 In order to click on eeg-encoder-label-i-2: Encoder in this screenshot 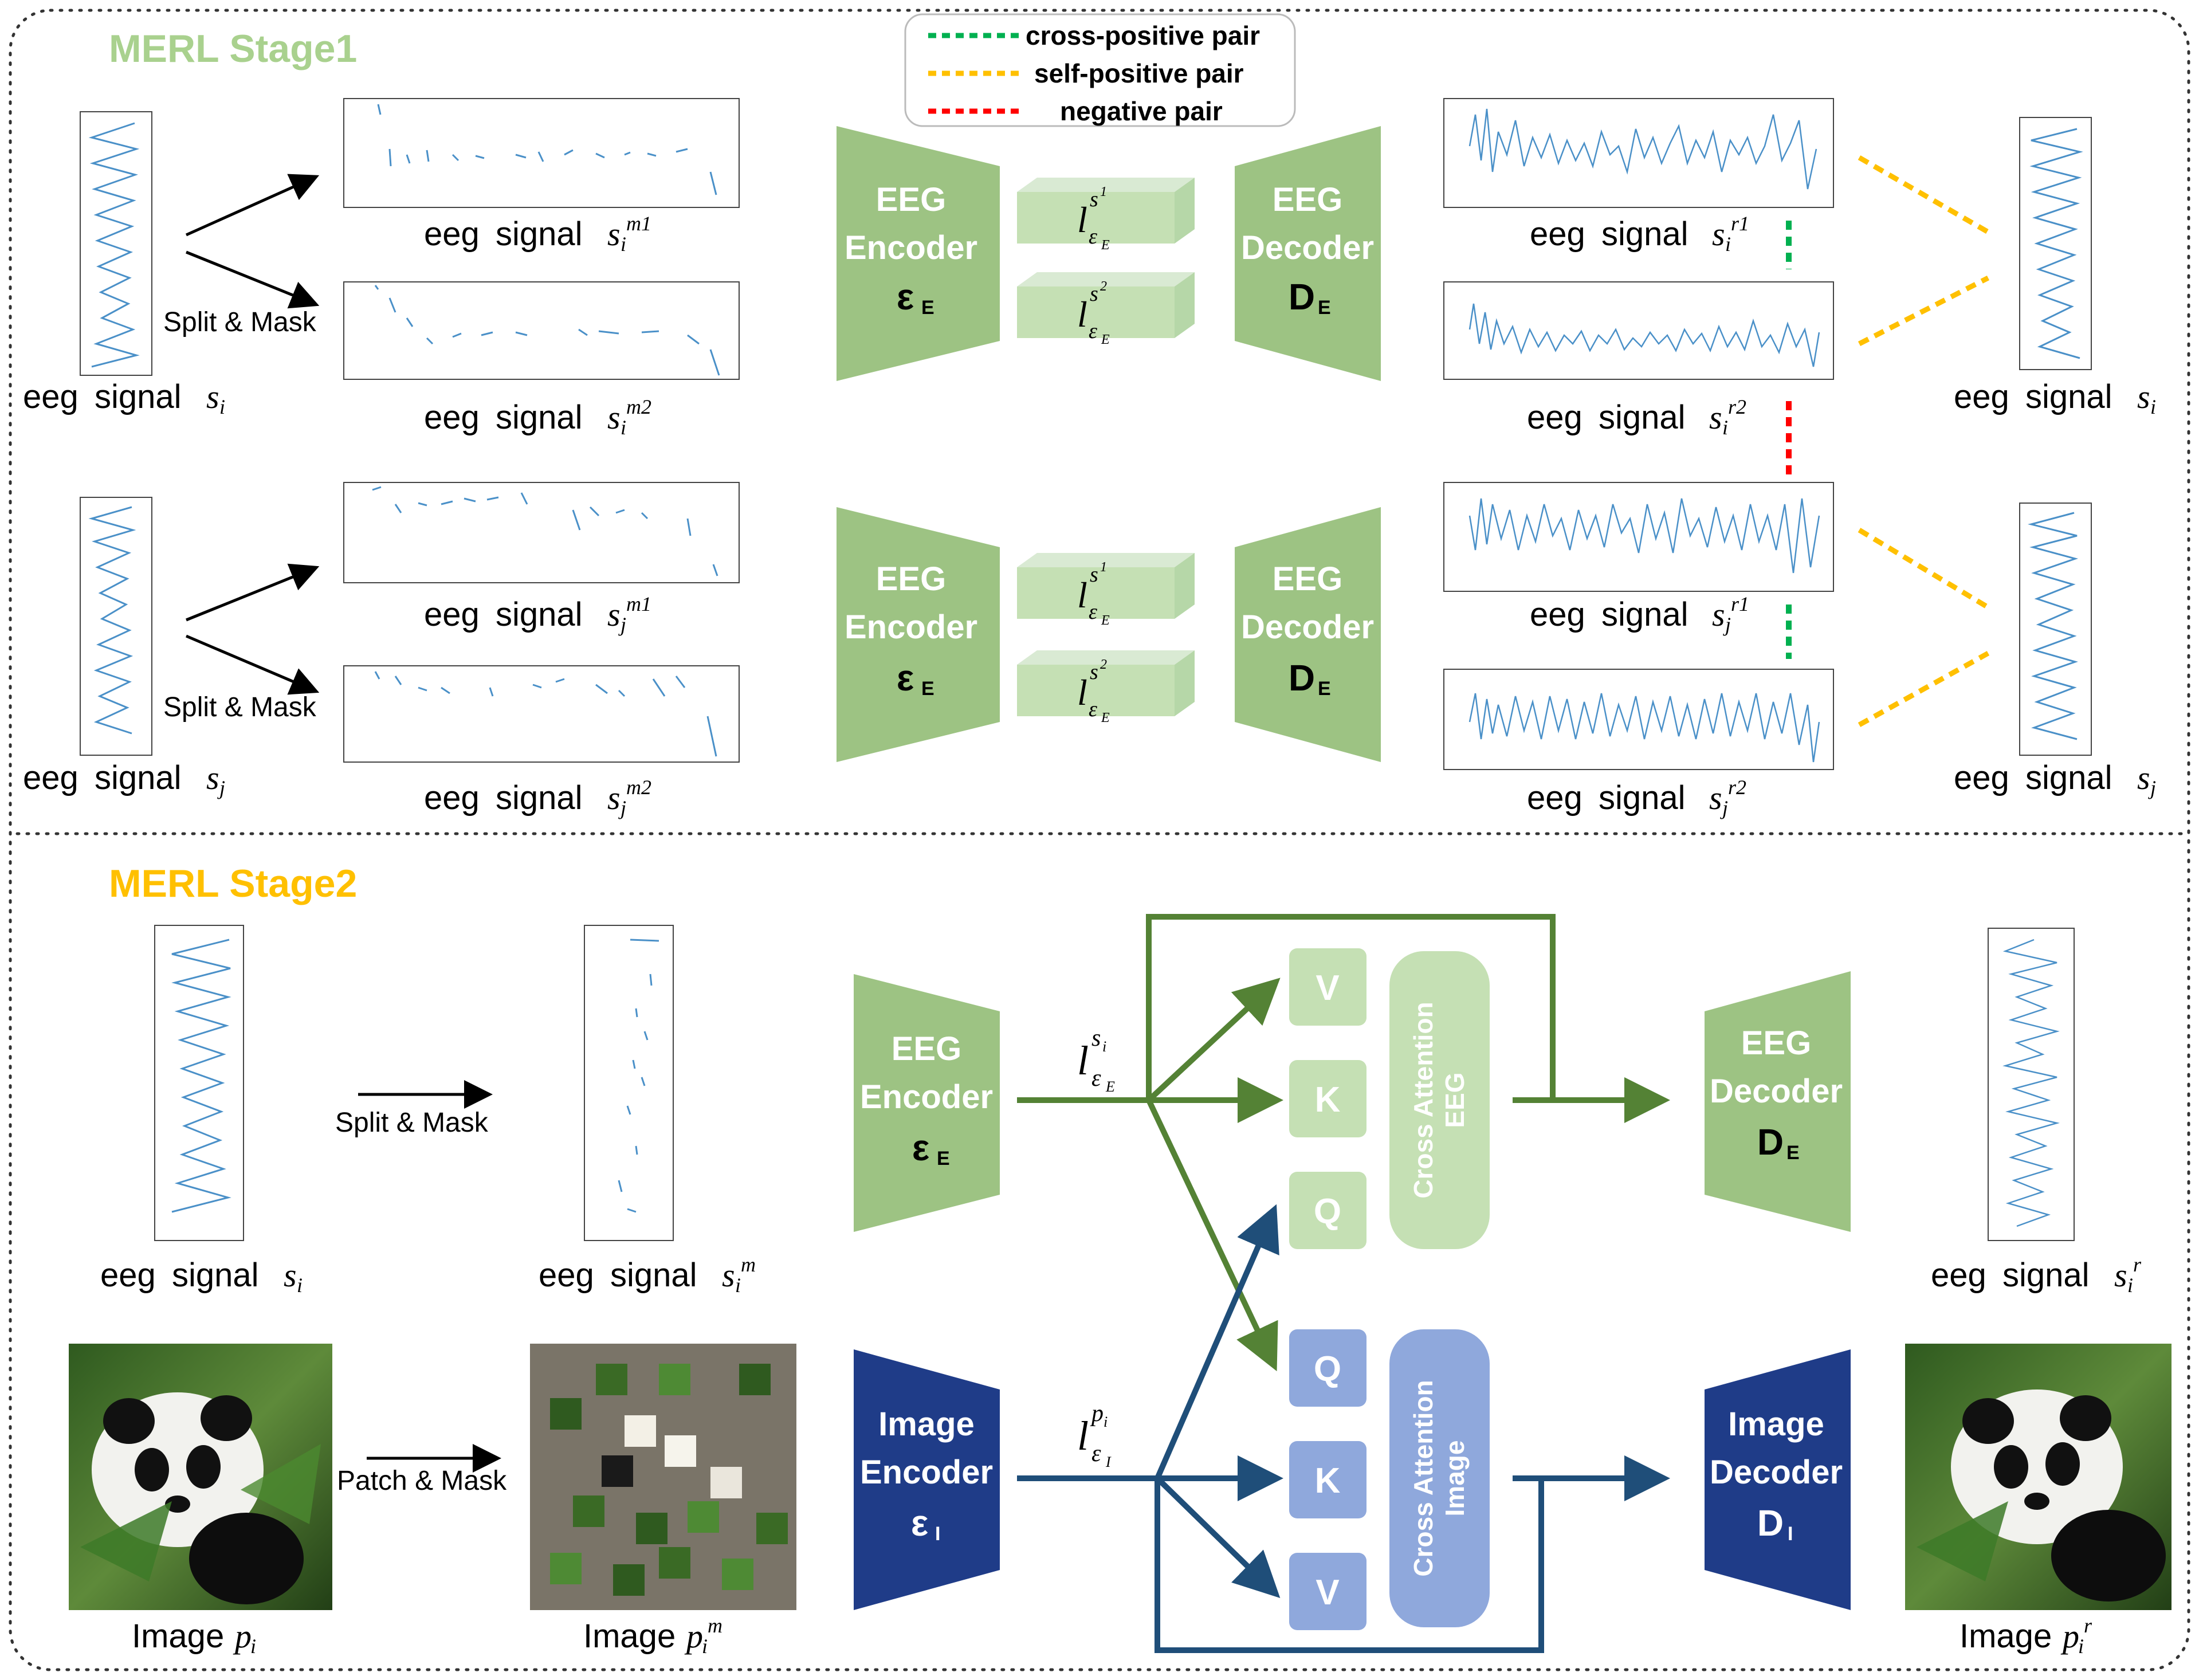, I will do `click(911, 247)`.